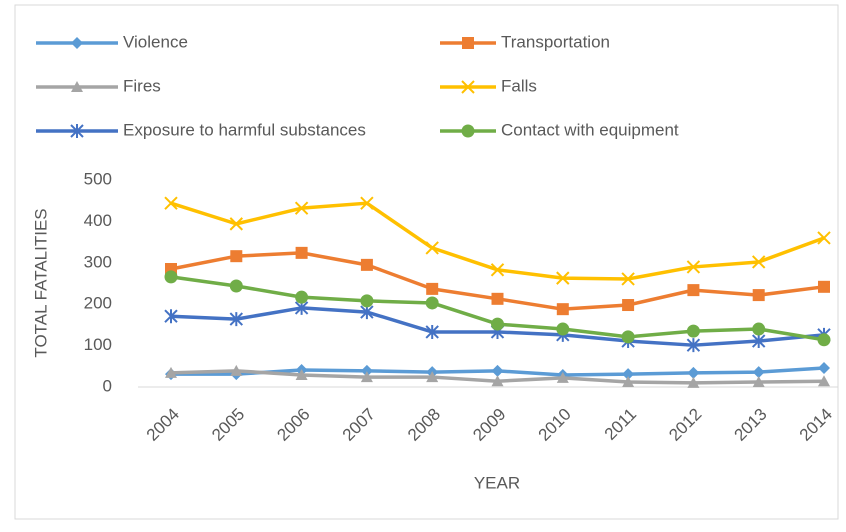 This screenshot has height=532, width=846. Describe the element at coordinates (590, 129) in the screenshot. I see `legend-label: Contact with equipment` at that location.